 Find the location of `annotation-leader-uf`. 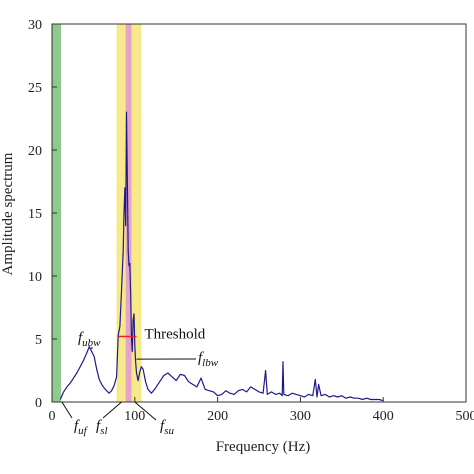

annotation-leader-uf is located at coordinates (67, 410).